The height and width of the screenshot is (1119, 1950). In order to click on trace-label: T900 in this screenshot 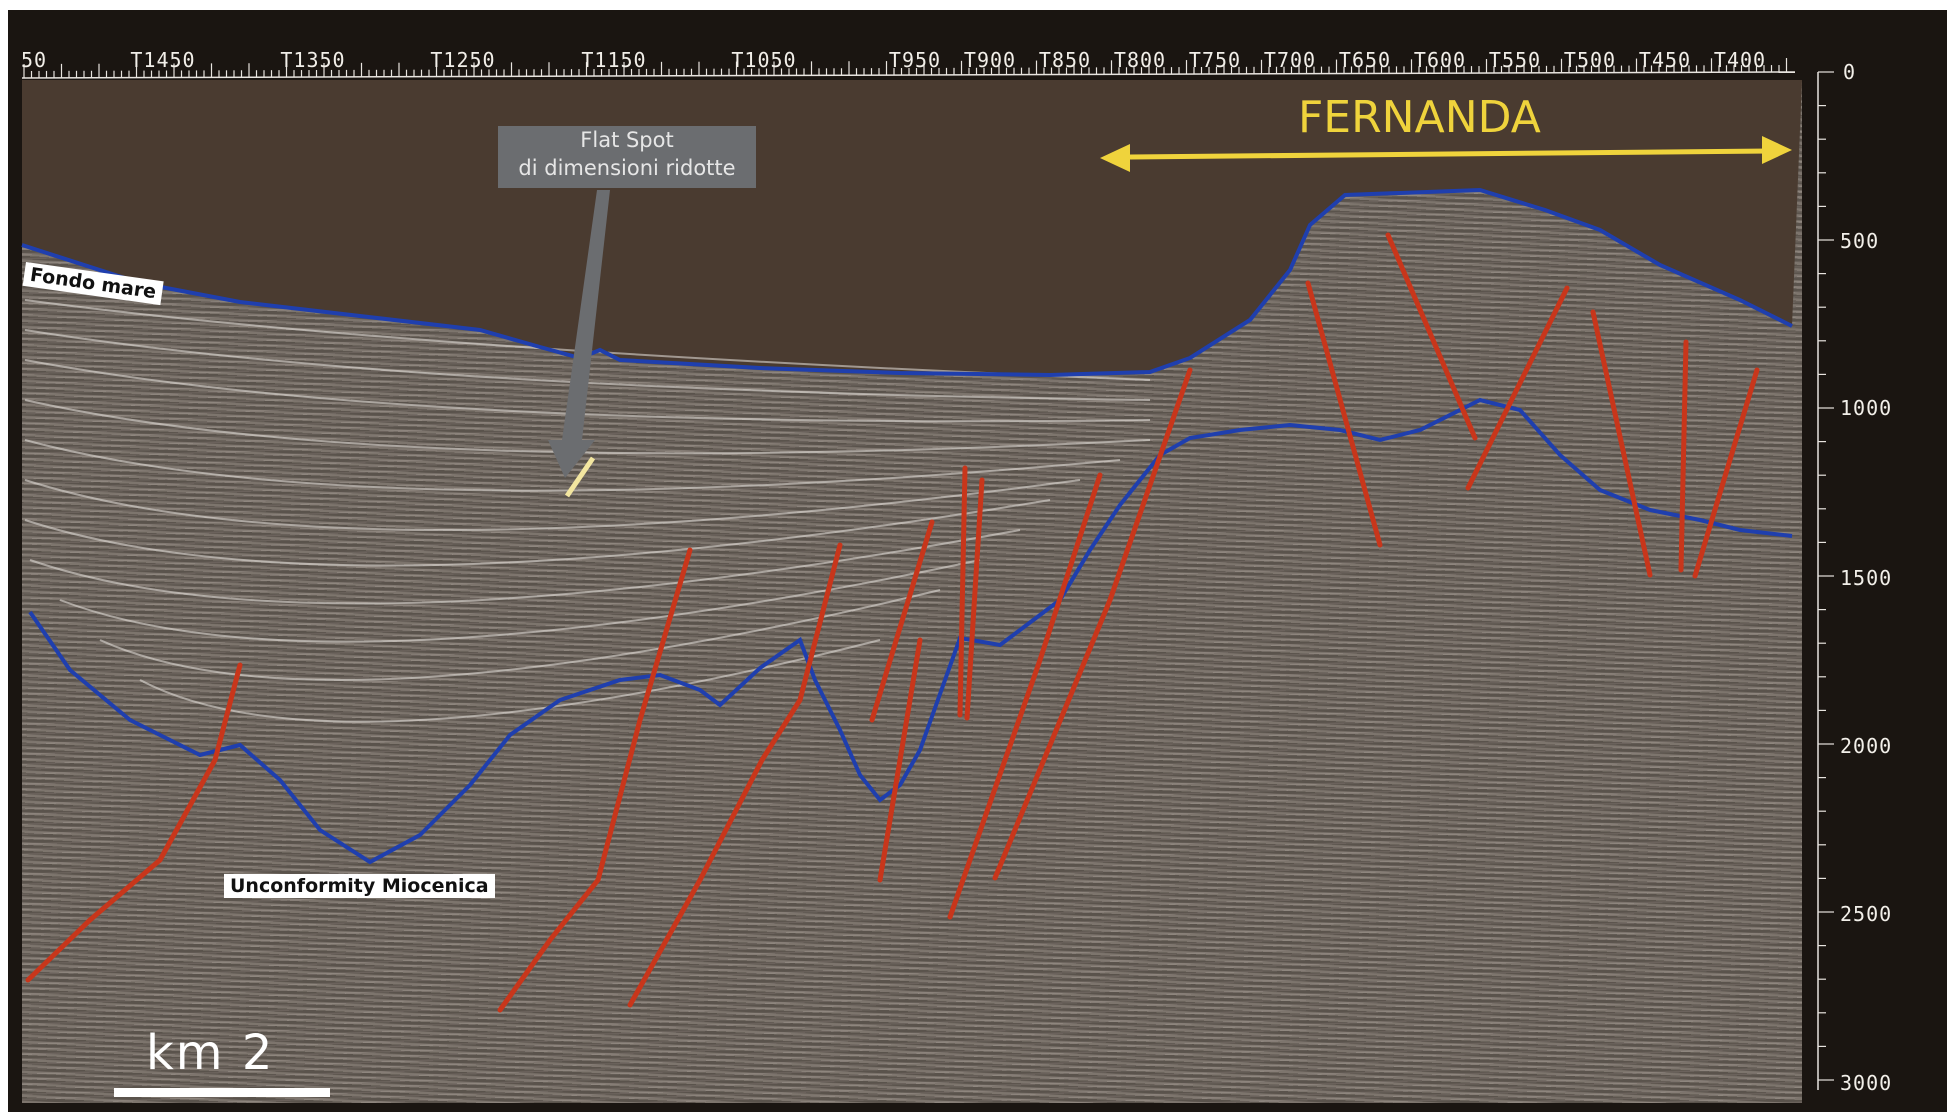, I will do `click(990, 60)`.